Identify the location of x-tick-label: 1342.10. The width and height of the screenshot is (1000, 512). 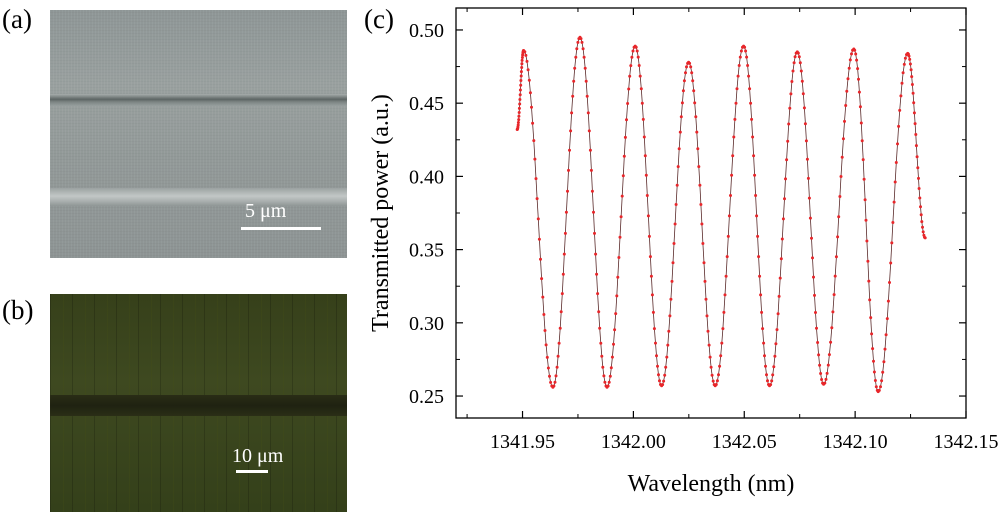
(855, 442).